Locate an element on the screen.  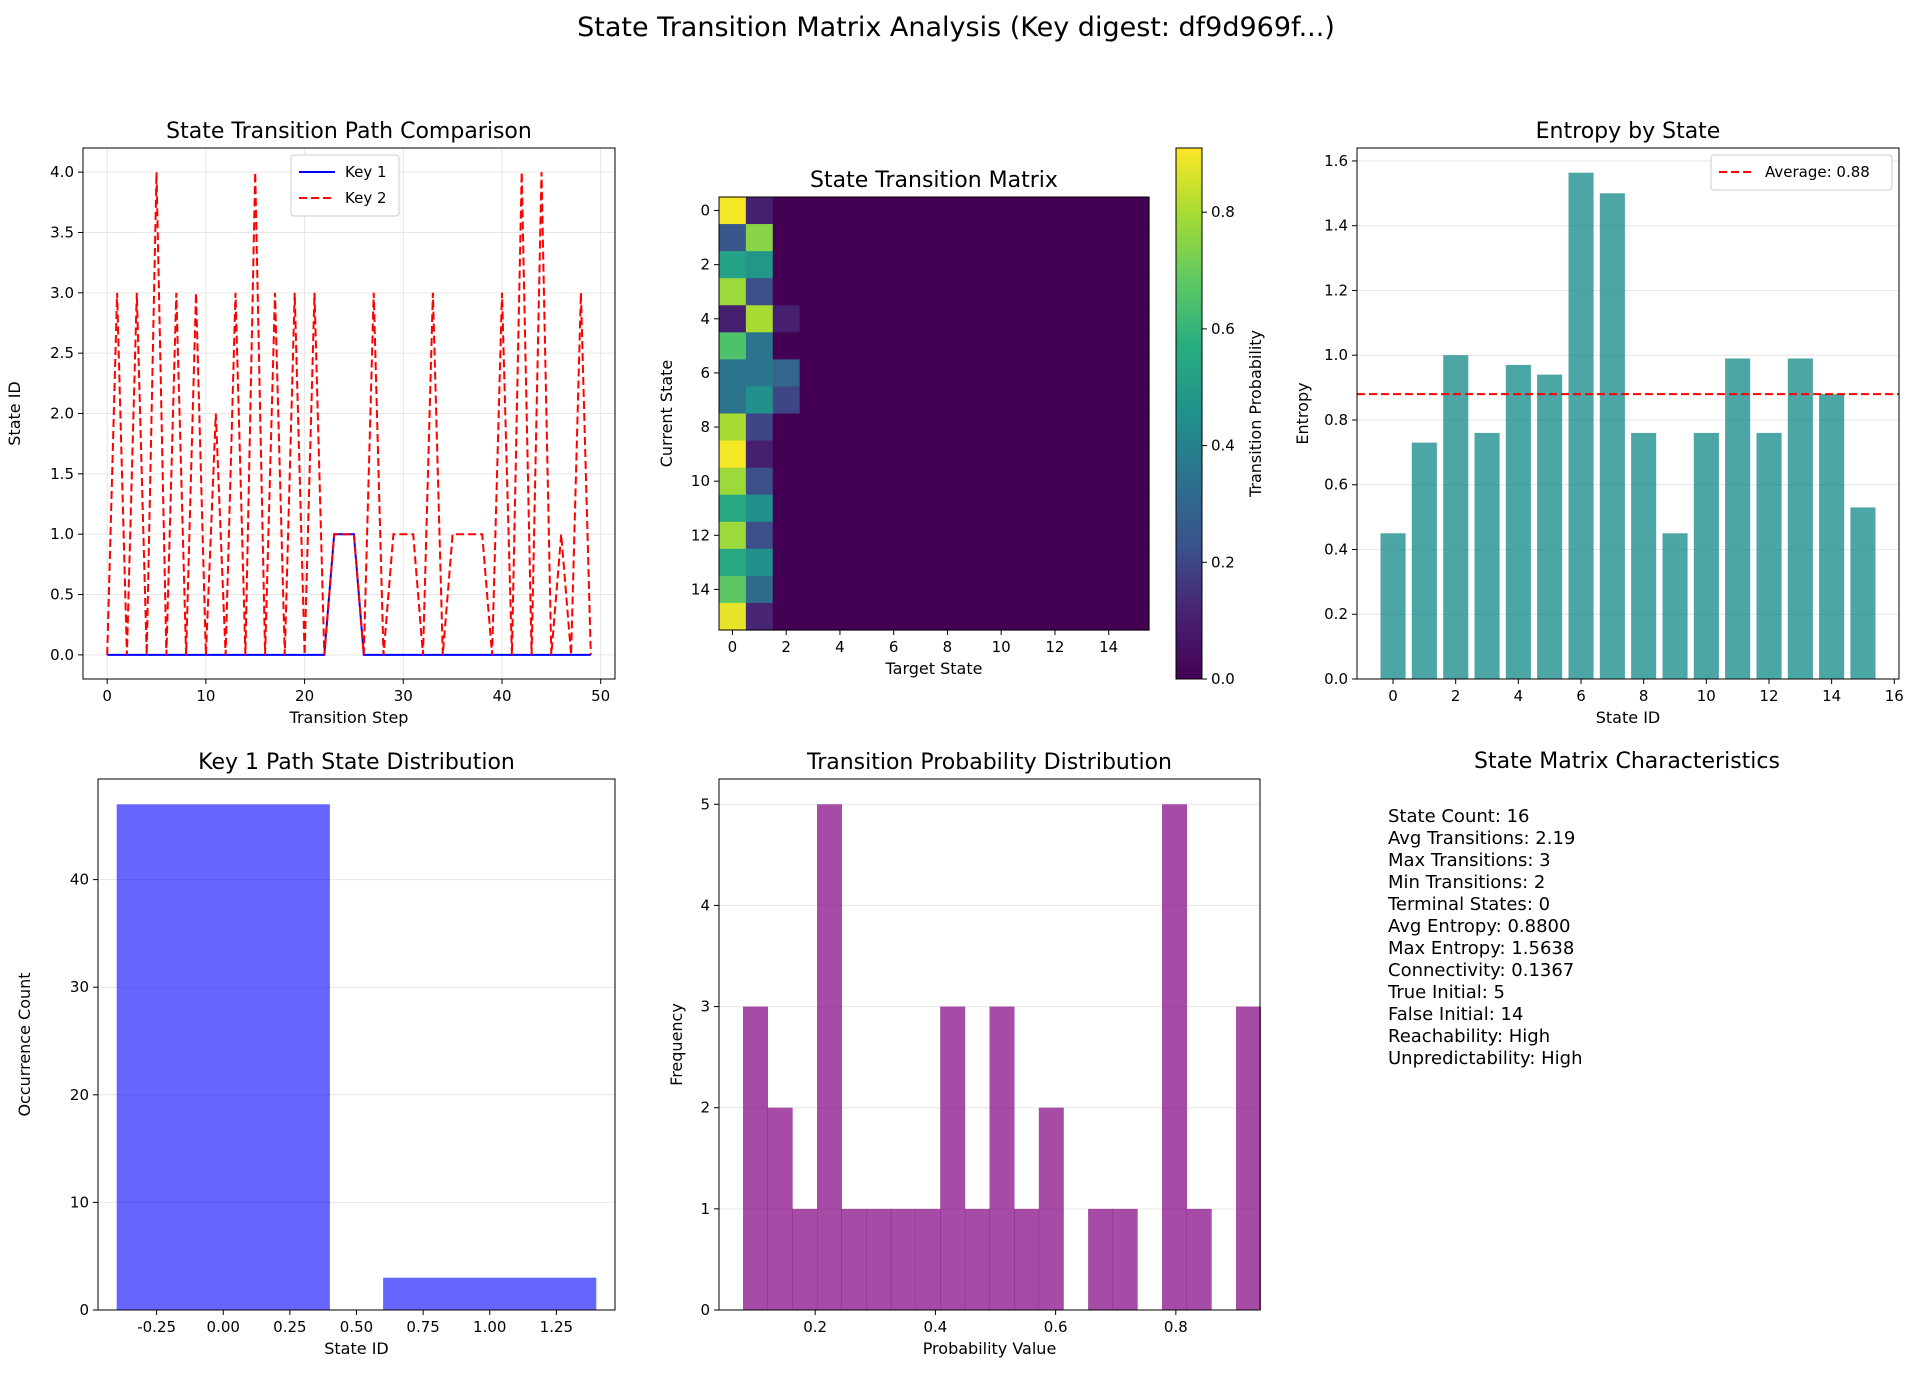
grid is located at coordinates (1628, 420).